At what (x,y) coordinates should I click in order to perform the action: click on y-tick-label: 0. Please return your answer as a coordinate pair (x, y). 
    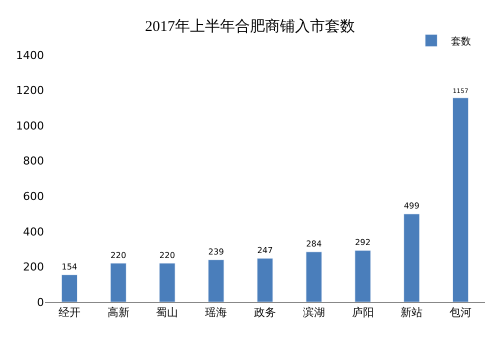
    Looking at the image, I should click on (40, 302).